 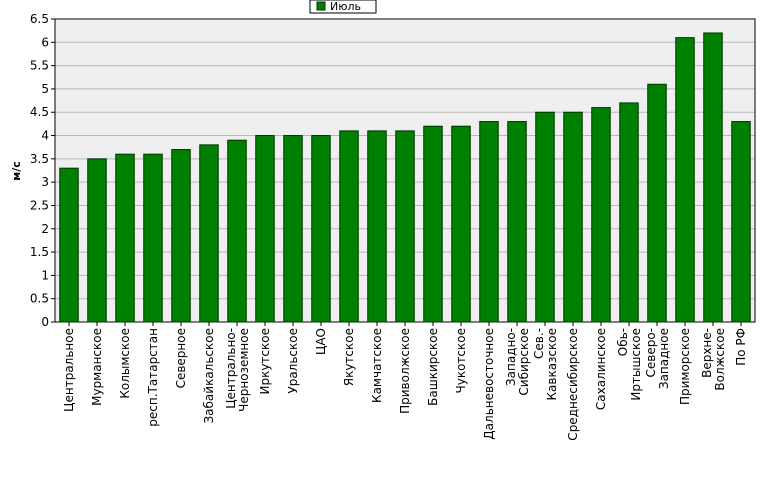 What do you see at coordinates (713, 359) in the screenshot?
I see `x-tick-label: Верхне-Волжское` at bounding box center [713, 359].